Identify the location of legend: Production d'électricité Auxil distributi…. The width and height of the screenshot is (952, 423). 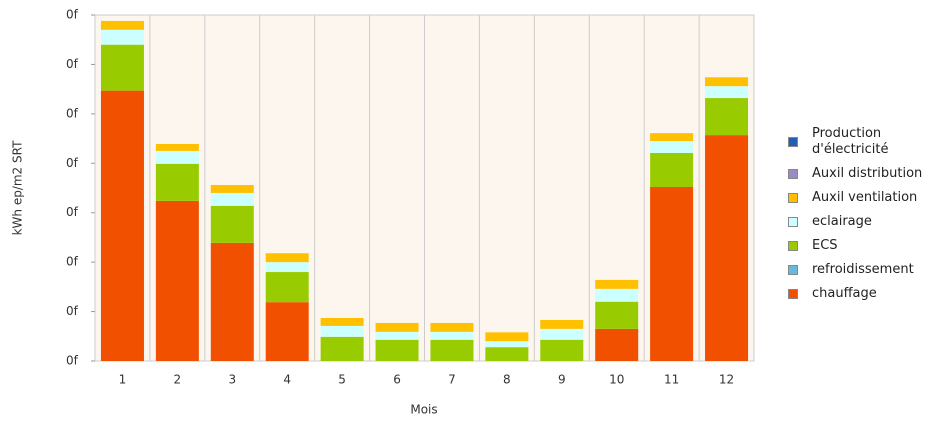
(868, 218).